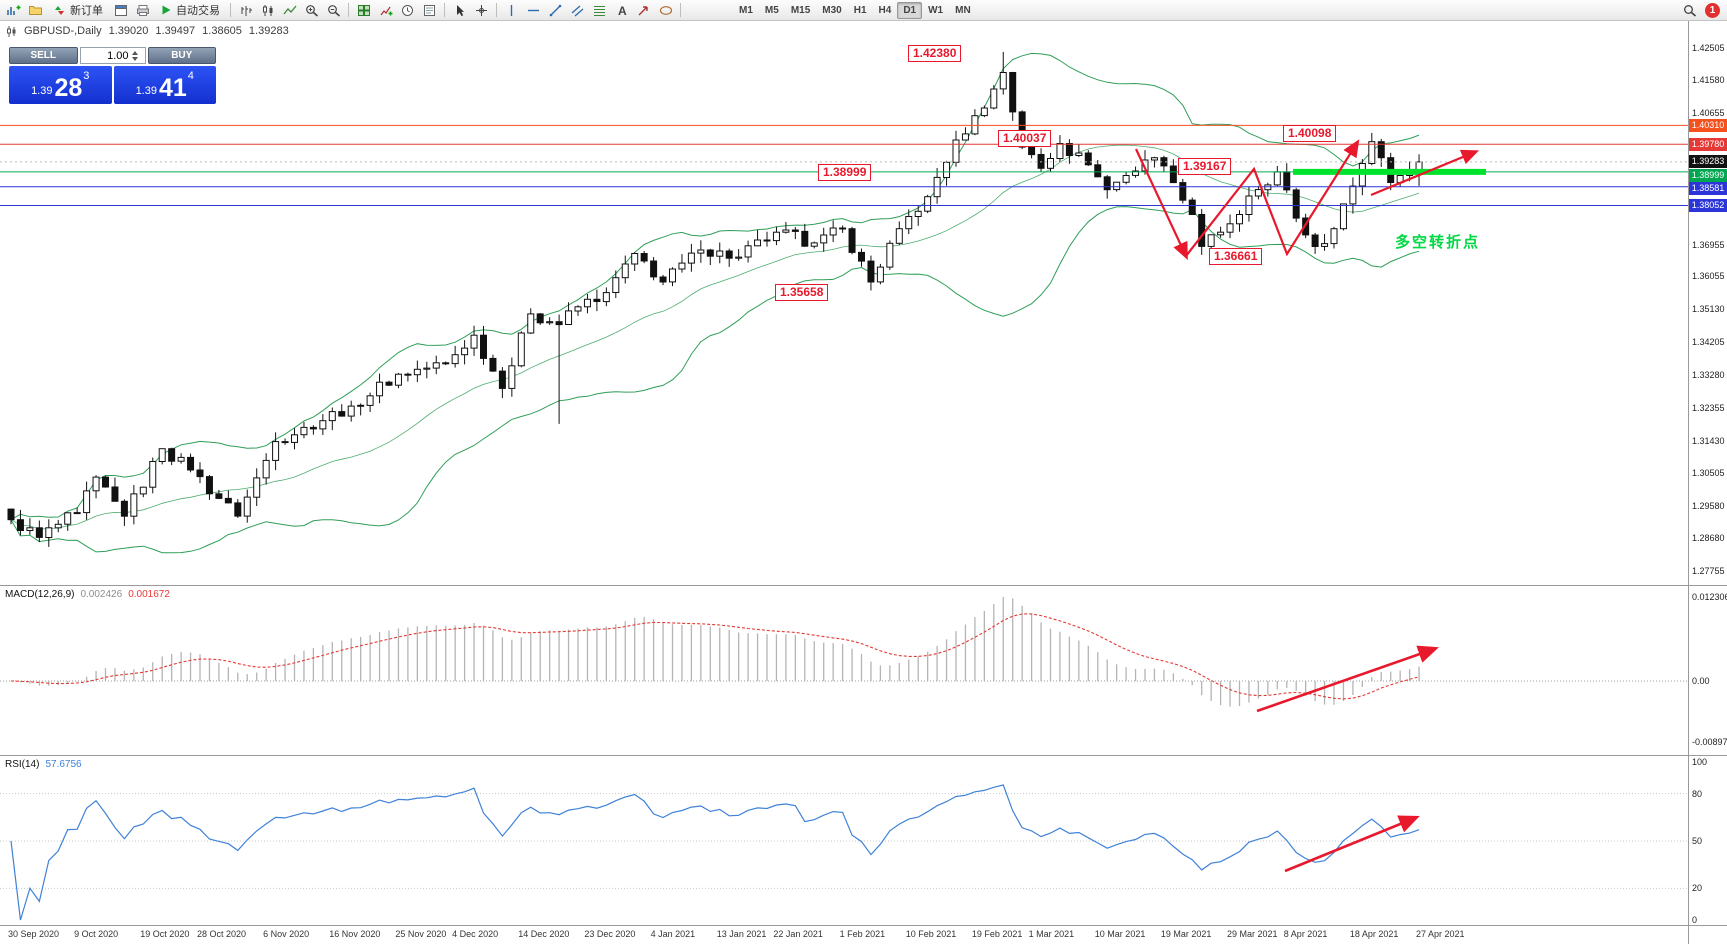  I want to click on zoom-in-button, so click(311, 10).